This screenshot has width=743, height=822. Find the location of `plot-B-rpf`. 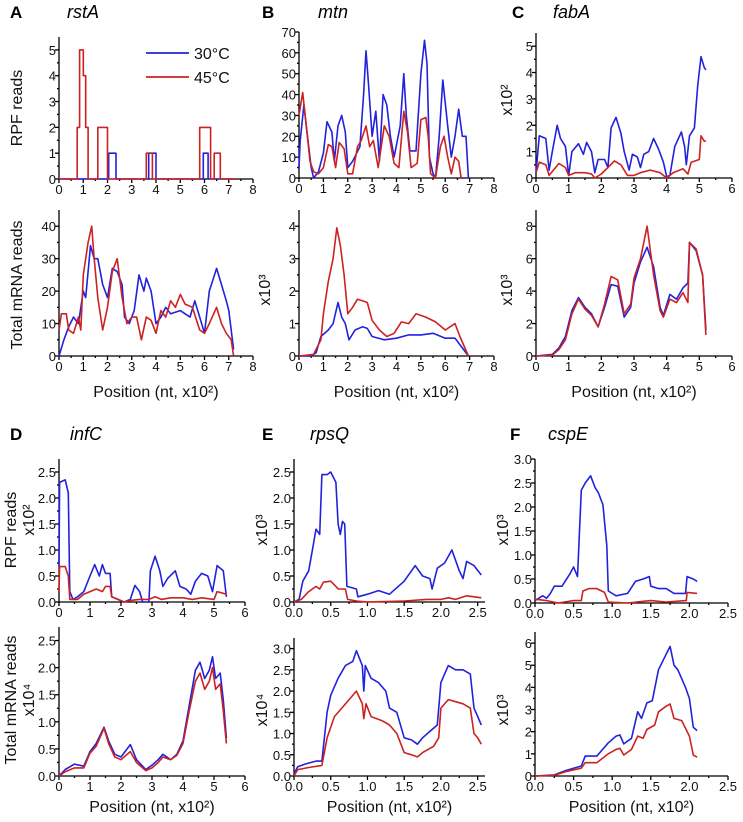

plot-B-rpf is located at coordinates (395, 106).